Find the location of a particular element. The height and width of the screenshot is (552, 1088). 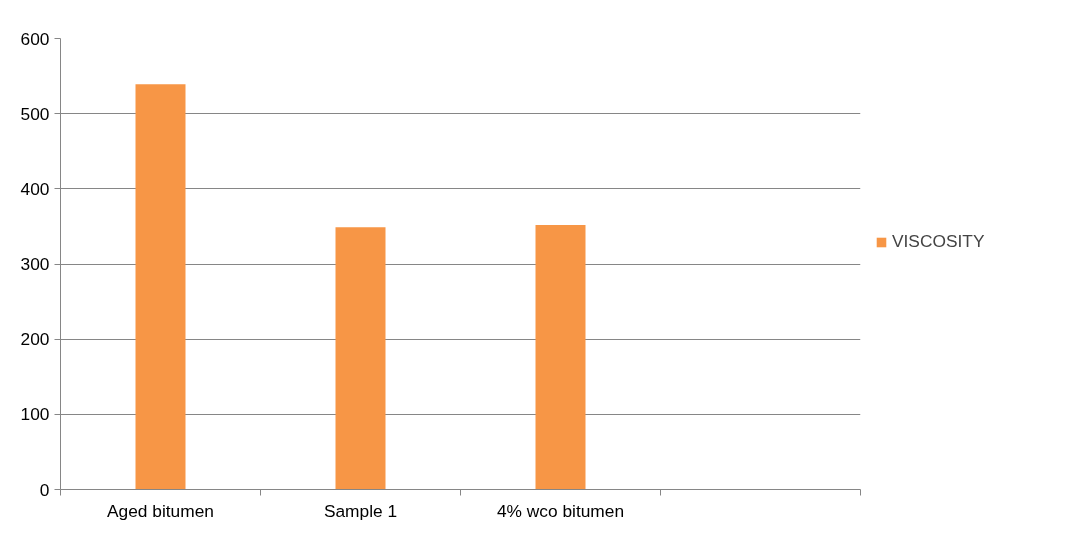

x-tick-label: Aged bitumen is located at coordinates (160, 510).